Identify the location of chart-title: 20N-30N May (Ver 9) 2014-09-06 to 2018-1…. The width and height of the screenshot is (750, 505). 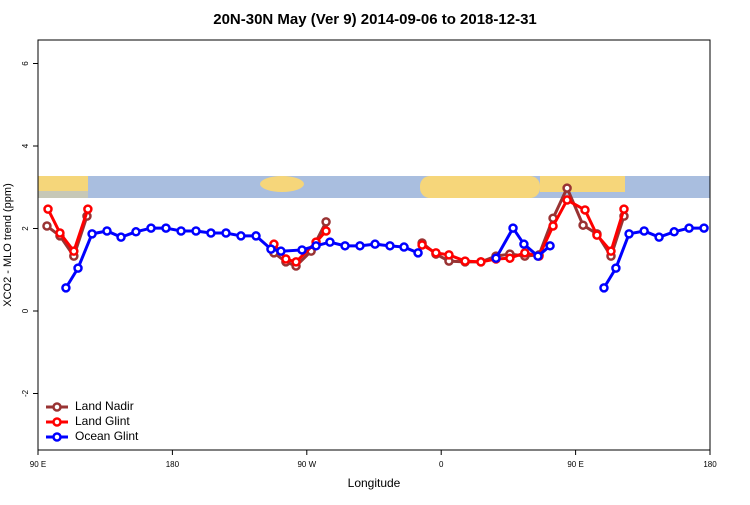
(375, 19).